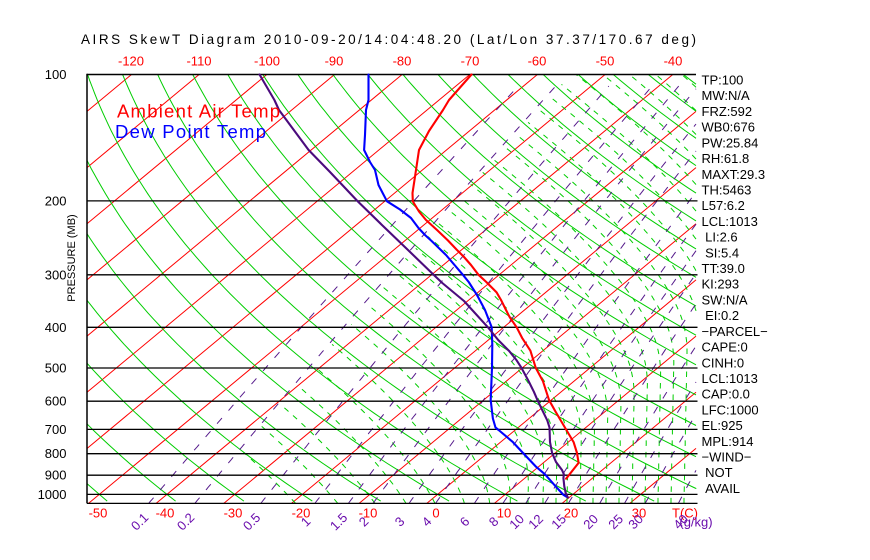  I want to click on svg-text: LI:2.6, so click(720, 237).